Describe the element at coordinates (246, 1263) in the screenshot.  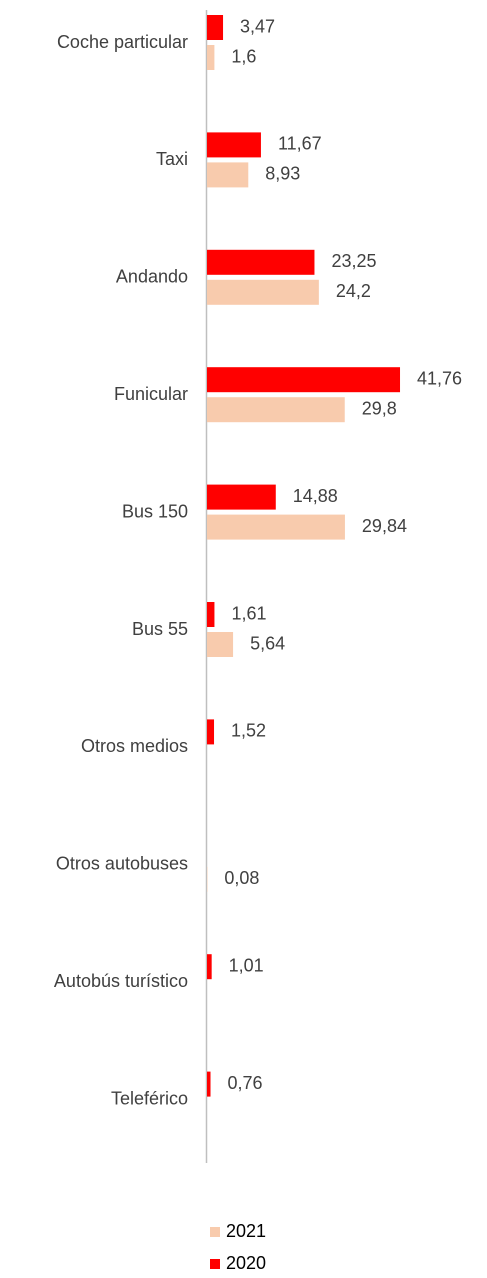
I see `legend-label: 2020` at that location.